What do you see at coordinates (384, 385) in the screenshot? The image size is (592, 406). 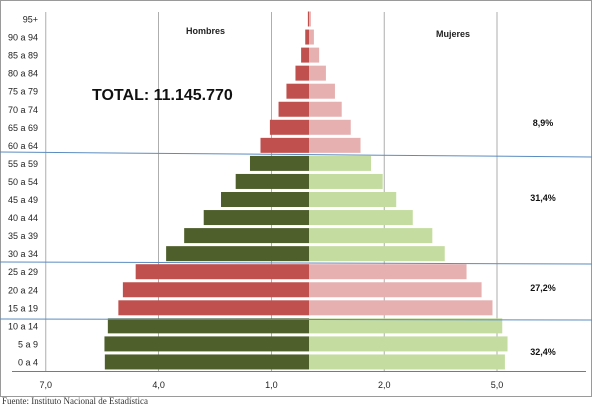 I see `x-tick-label: 2,0` at bounding box center [384, 385].